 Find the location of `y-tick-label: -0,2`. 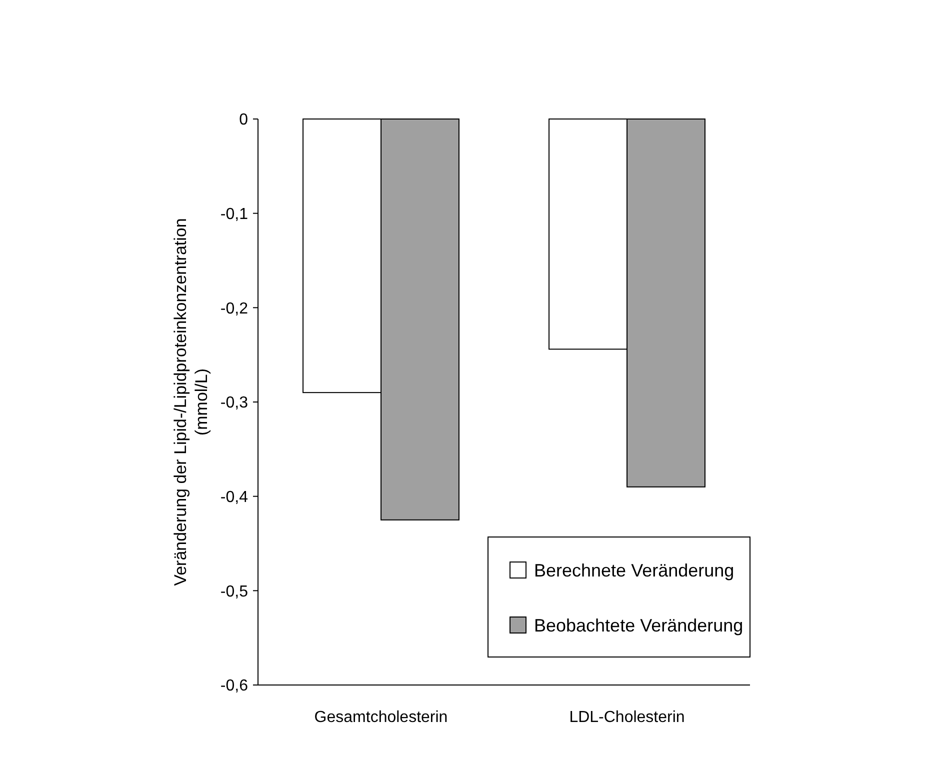

y-tick-label: -0,2 is located at coordinates (234, 309).